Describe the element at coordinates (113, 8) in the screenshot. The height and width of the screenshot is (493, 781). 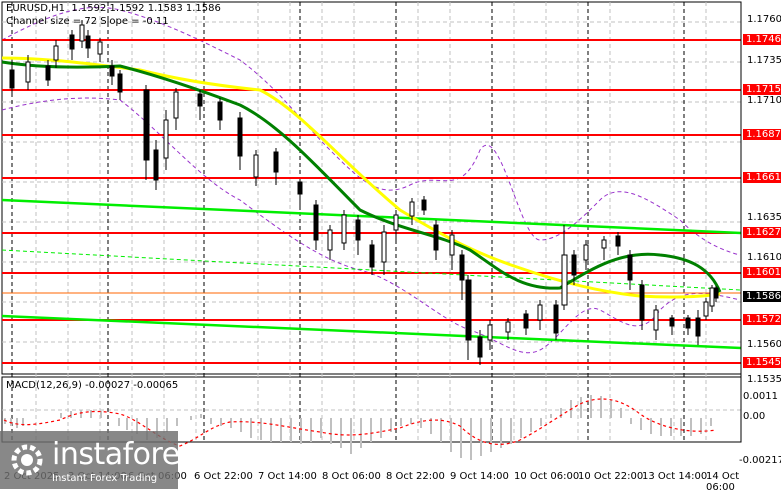
I see `symbol-header: EURUSD,H1 1.1592 1.1592 1.1583 1.1586` at that location.